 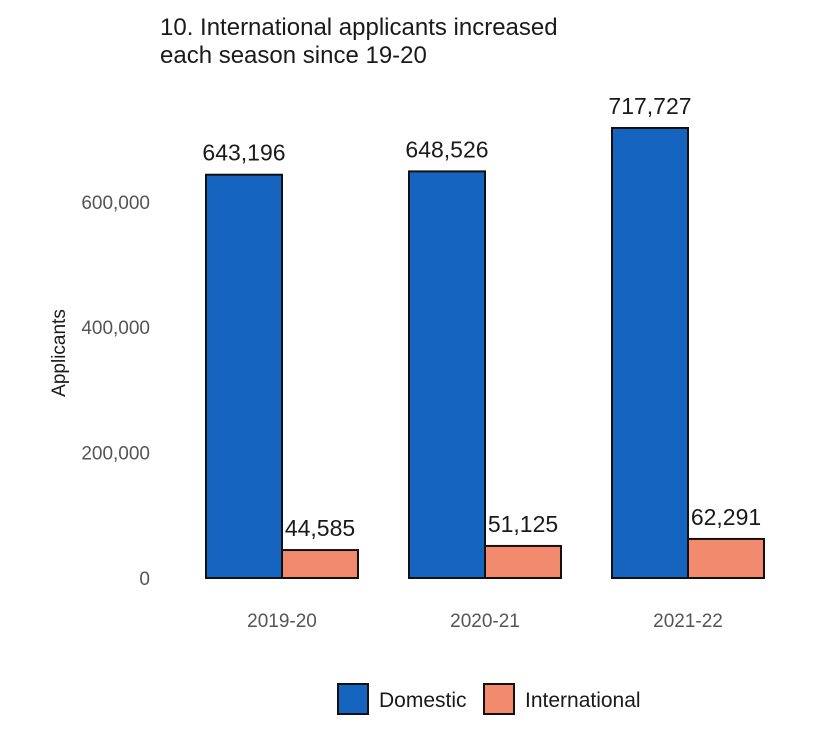 I want to click on chart-title-line-2: each season since 19-20, so click(x=293, y=55).